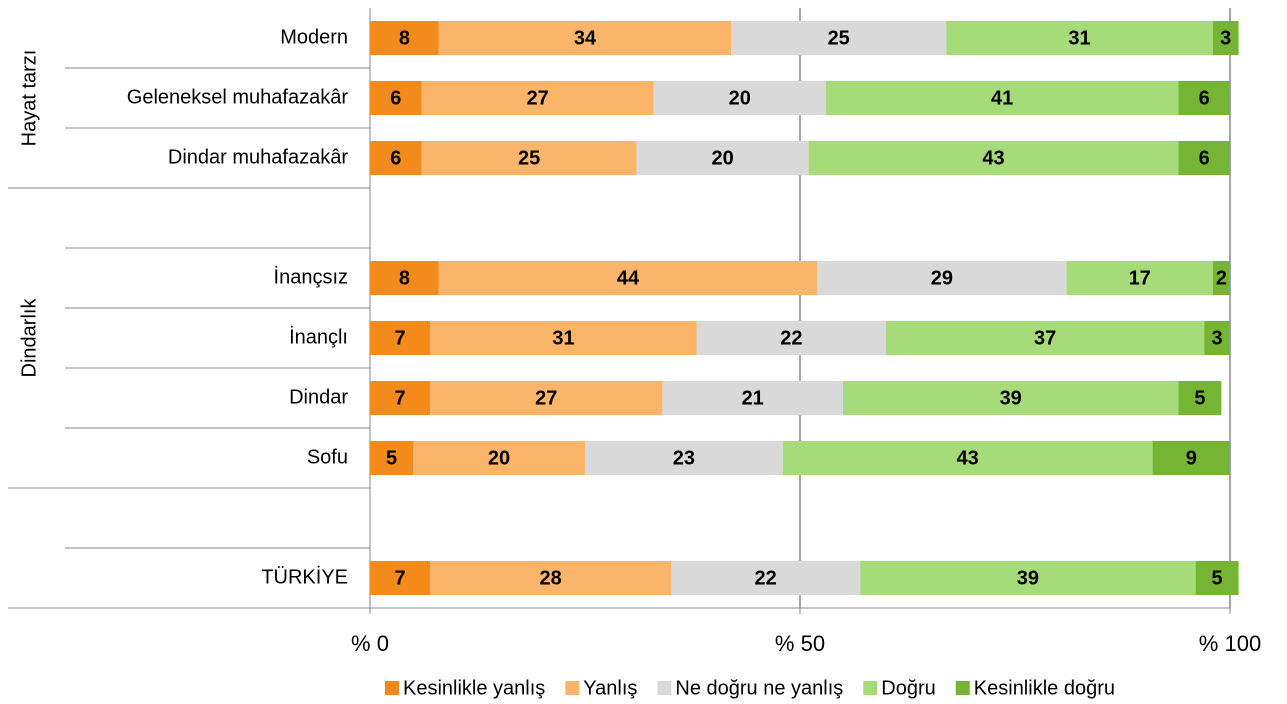 Image resolution: width=1287 pixels, height=704 pixels. What do you see at coordinates (474, 688) in the screenshot?
I see `legend-label: Kesinlikle yanlış` at bounding box center [474, 688].